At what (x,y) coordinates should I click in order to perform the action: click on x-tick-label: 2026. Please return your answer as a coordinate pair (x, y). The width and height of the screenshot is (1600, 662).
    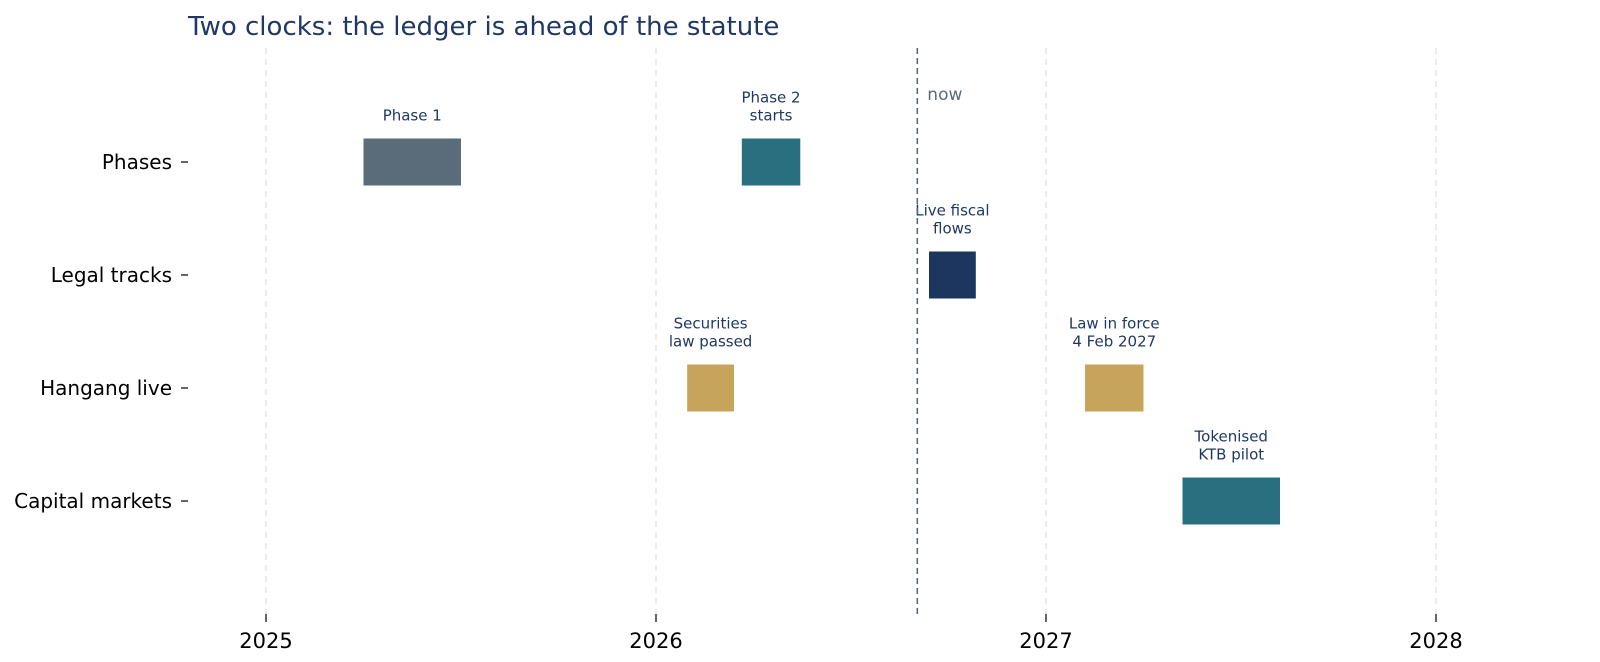
    Looking at the image, I should click on (655, 641).